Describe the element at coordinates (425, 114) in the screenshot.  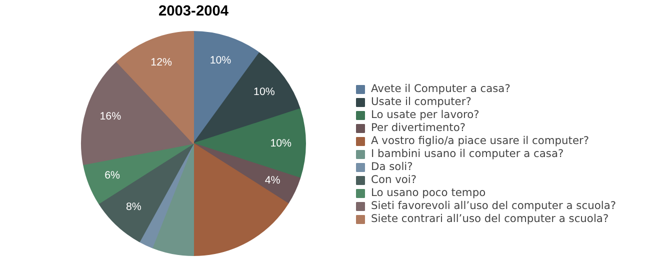
I see `legend-label: Lo usate per lavoro?` at that location.